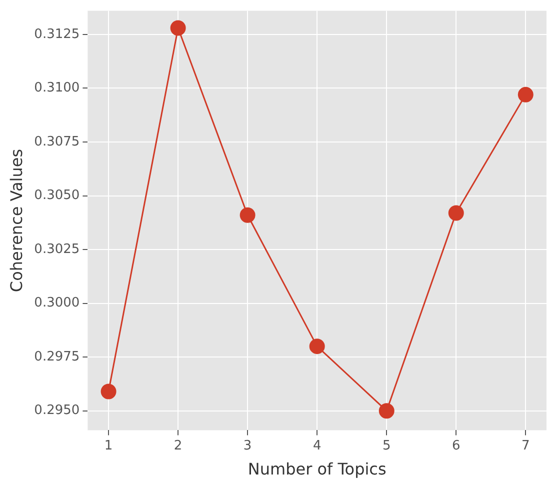 The width and height of the screenshot is (555, 488). I want to click on y-tick-label: 0.3025, so click(57, 249).